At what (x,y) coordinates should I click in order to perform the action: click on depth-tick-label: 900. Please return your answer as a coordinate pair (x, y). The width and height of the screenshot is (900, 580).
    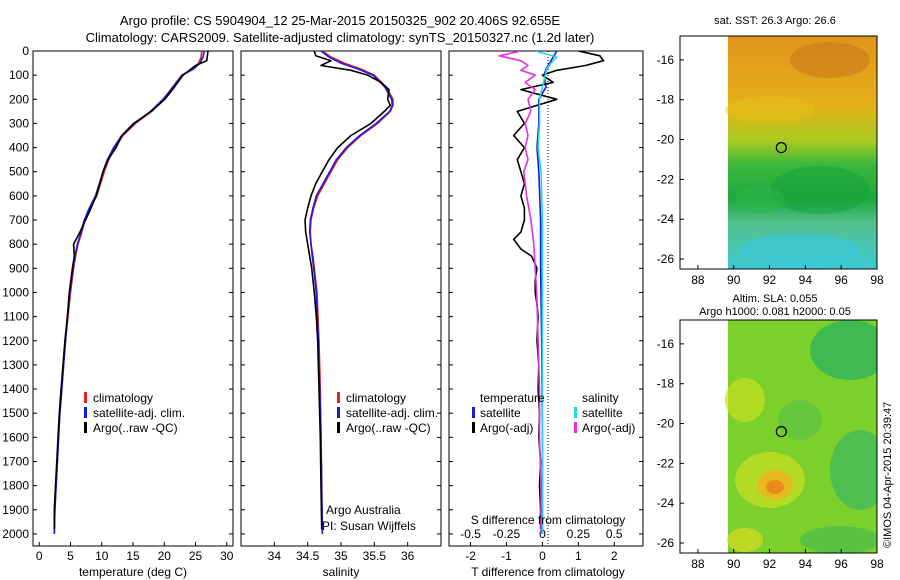
    Looking at the image, I should click on (19, 268).